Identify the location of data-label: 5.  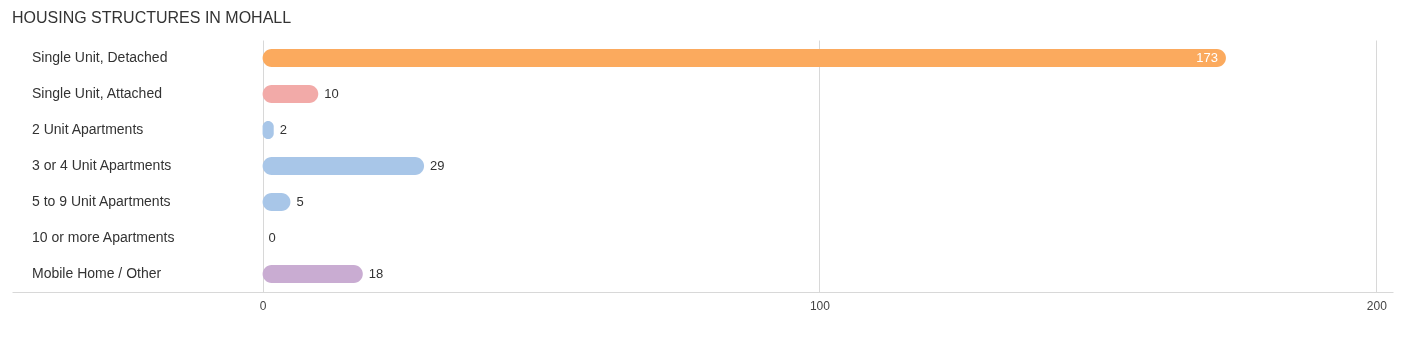
(300, 201).